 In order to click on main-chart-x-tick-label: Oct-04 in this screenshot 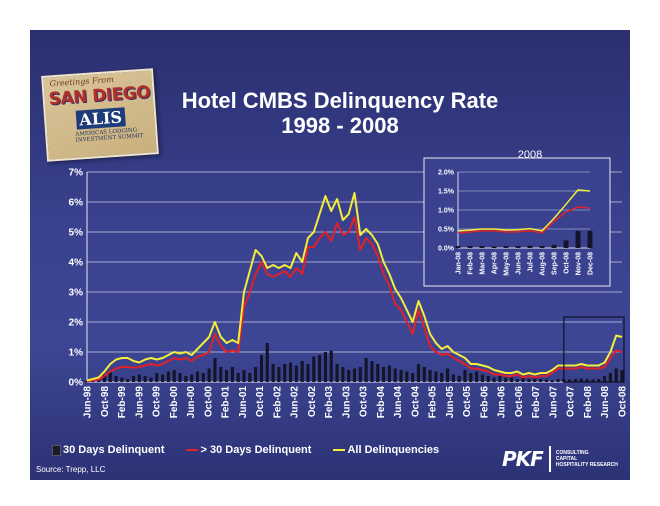, I will do `click(415, 402)`.